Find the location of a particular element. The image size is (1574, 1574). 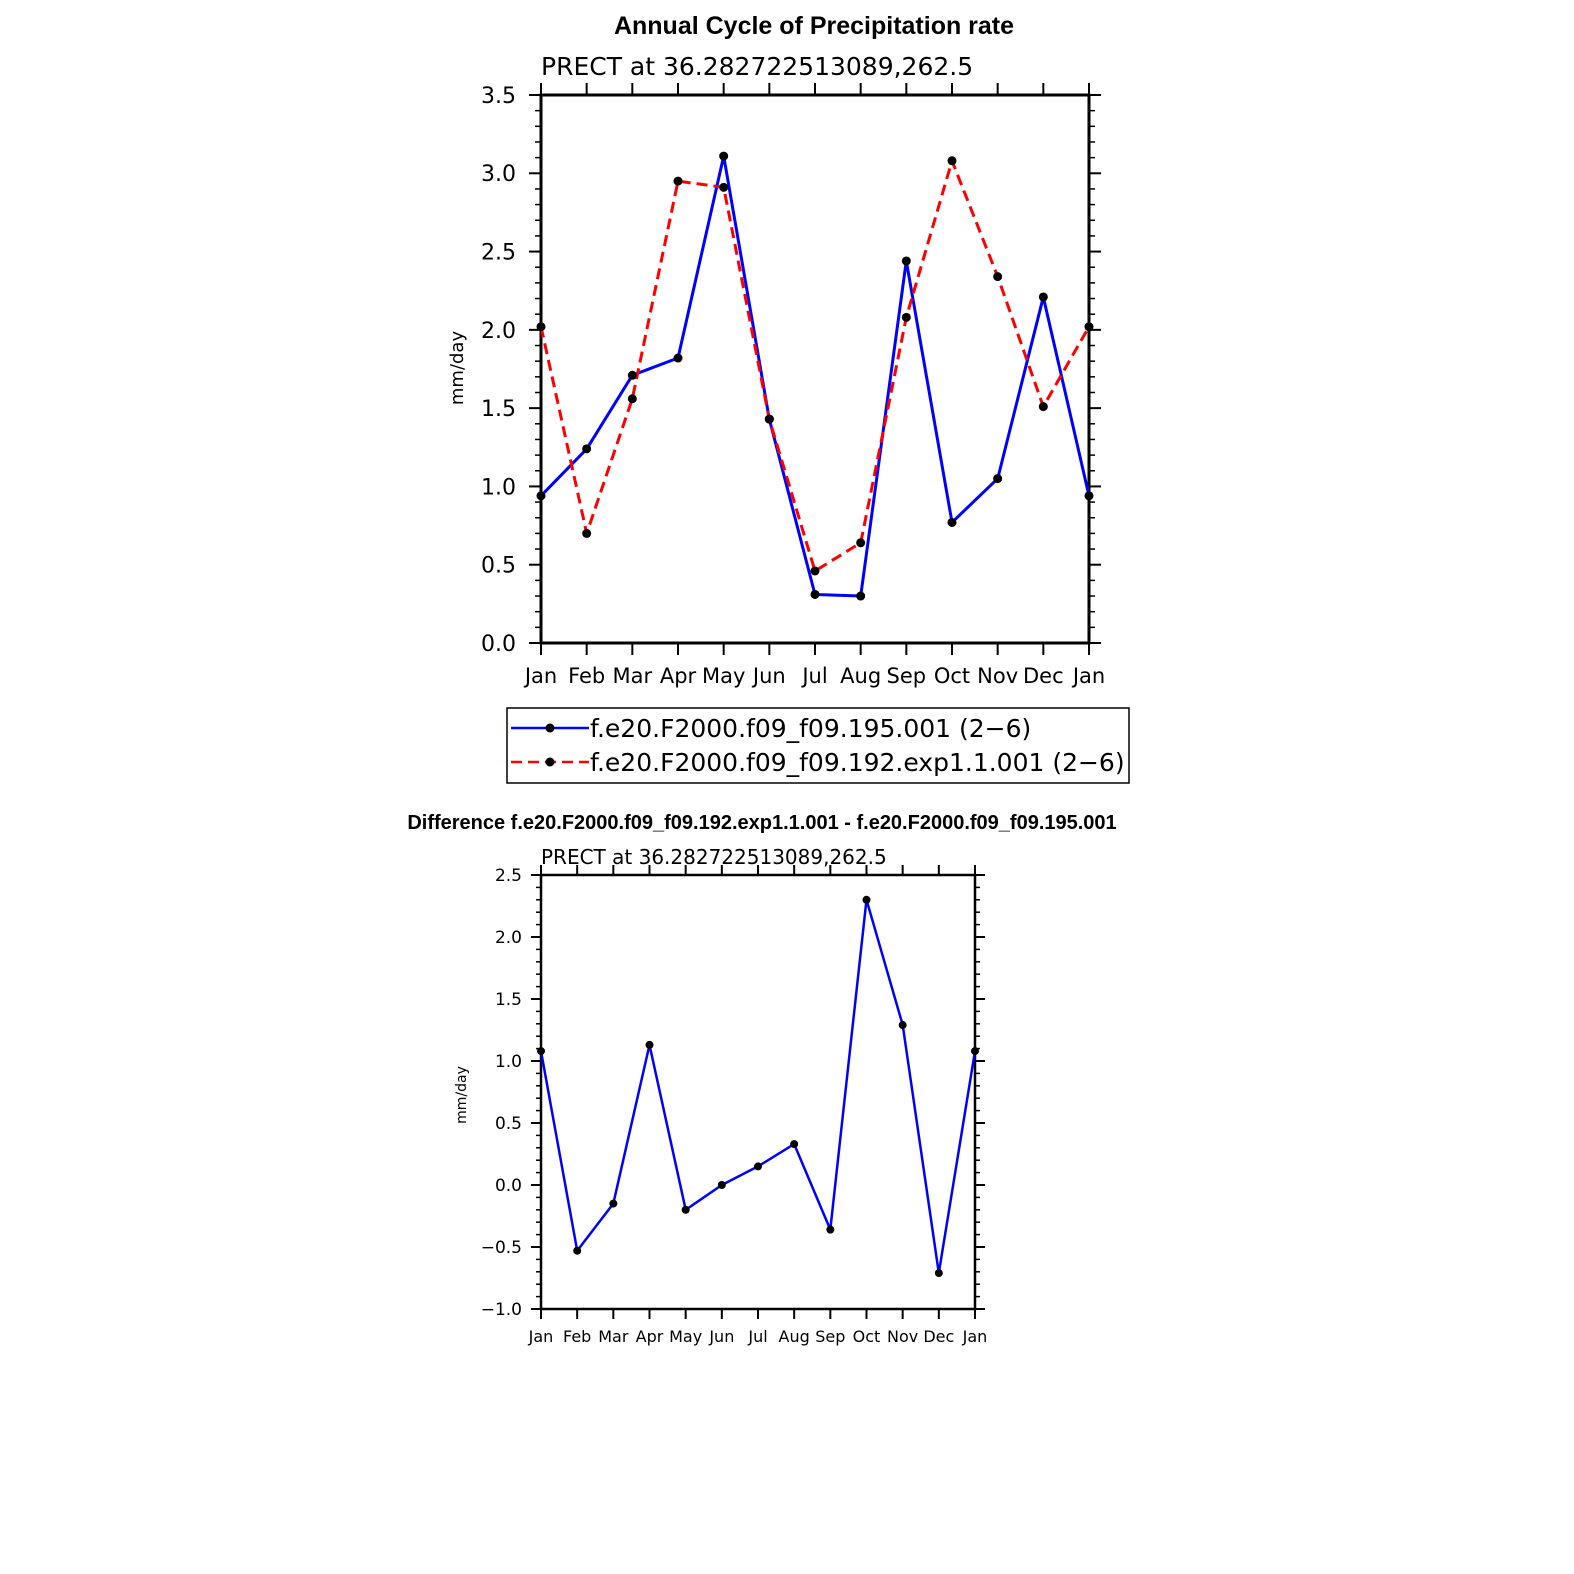

y-tick-label: −0.5 is located at coordinates (501, 1248).